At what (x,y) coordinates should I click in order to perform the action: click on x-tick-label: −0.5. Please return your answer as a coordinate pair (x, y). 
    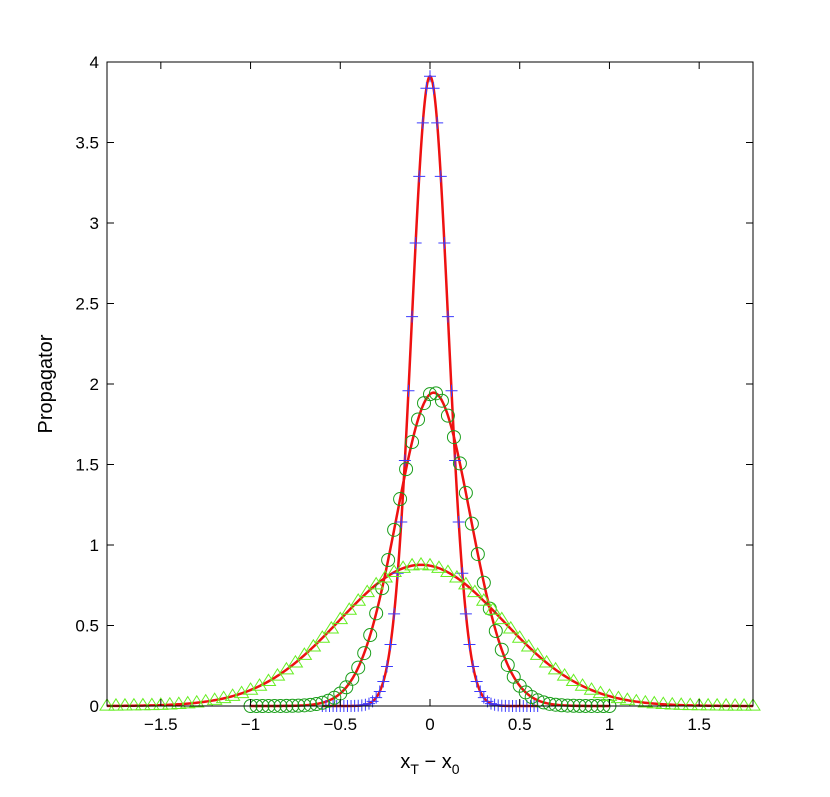
    Looking at the image, I should click on (340, 724).